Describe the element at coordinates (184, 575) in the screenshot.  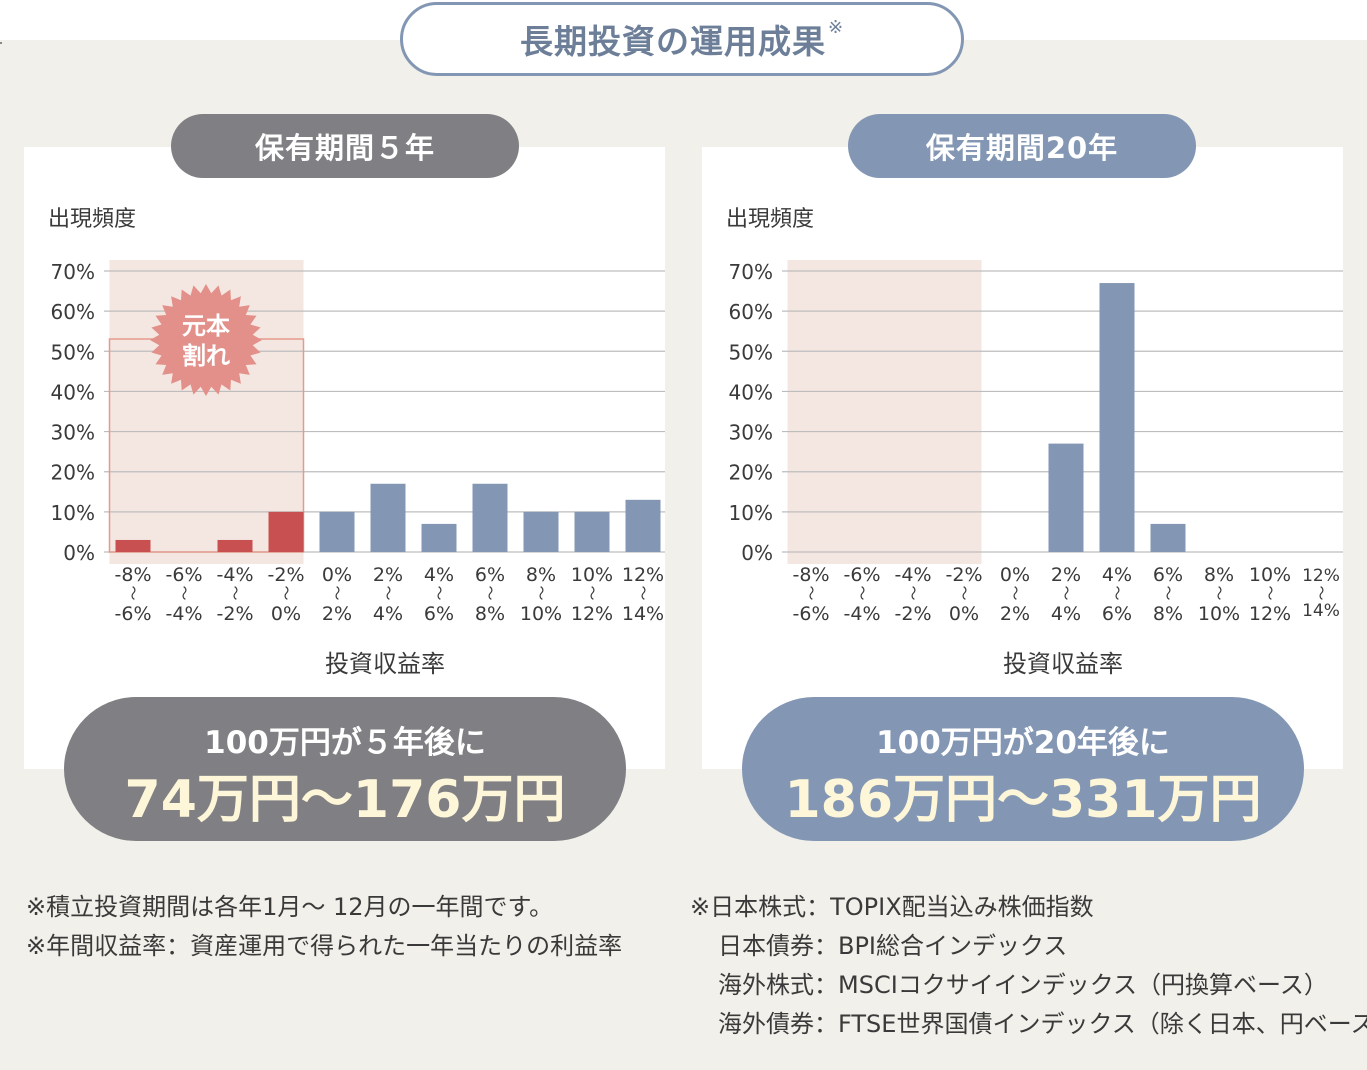
I see `x-tick-label-top-5y: -6%` at that location.